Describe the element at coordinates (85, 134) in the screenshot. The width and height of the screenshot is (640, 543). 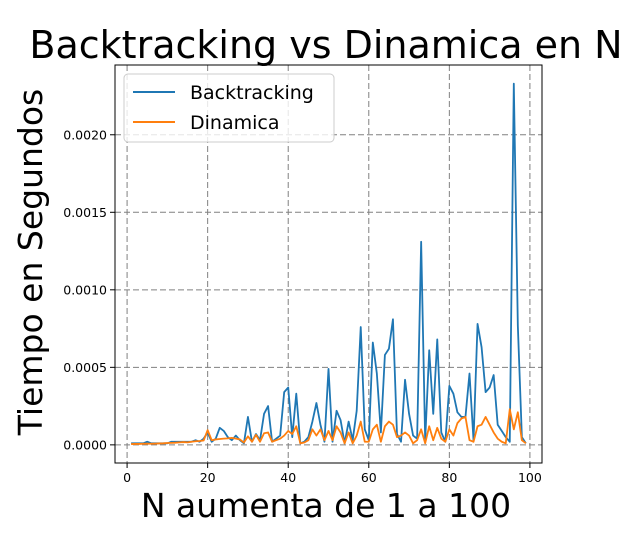
I see `y-tick-label: 0.0020` at that location.